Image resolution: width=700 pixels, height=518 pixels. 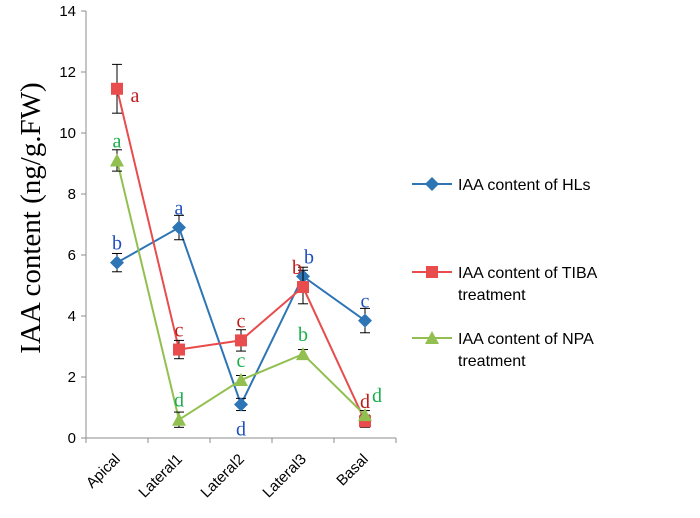 What do you see at coordinates (526, 339) in the screenshot?
I see `legend-label: IAA content of NPA` at bounding box center [526, 339].